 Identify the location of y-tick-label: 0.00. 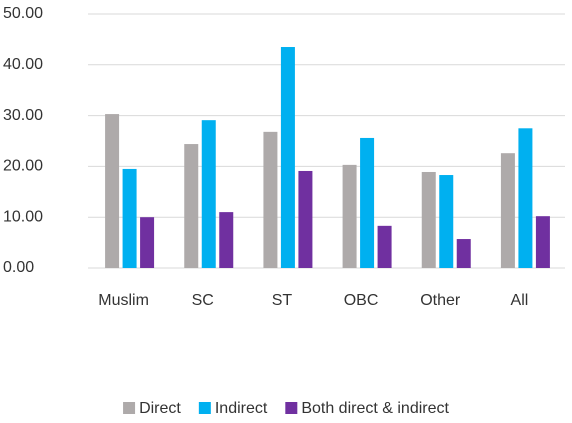
(18, 267).